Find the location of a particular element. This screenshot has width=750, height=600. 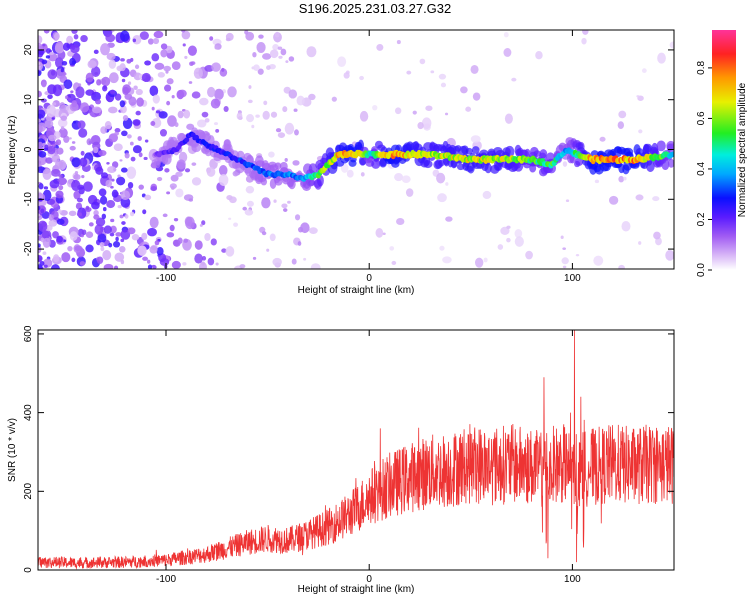

x-tick-label: 100 is located at coordinates (572, 579).